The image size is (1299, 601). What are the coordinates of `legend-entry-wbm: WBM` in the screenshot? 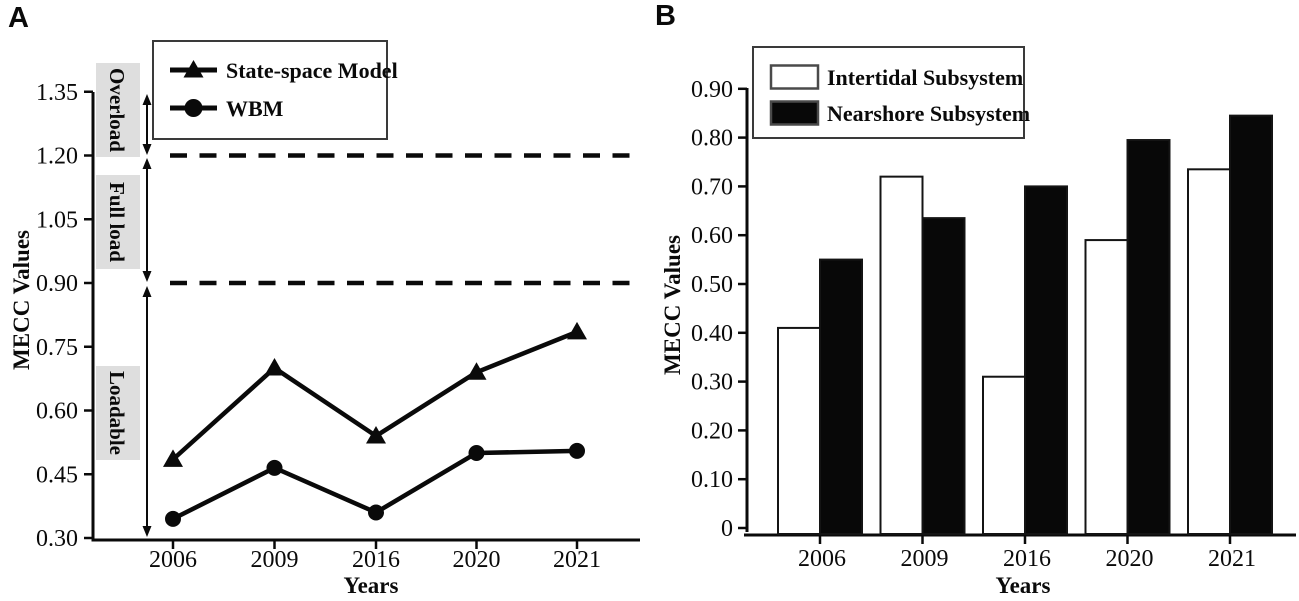 It's located at (227, 108).